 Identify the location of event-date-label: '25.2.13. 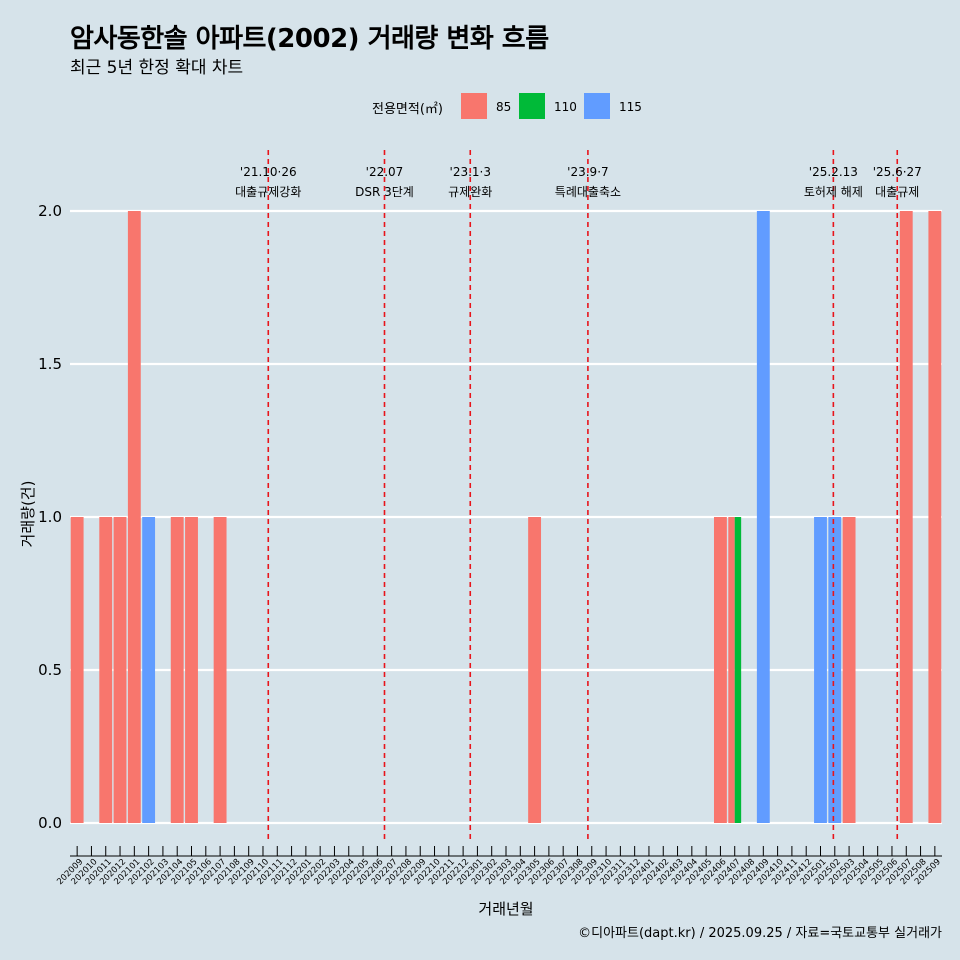
(833, 172).